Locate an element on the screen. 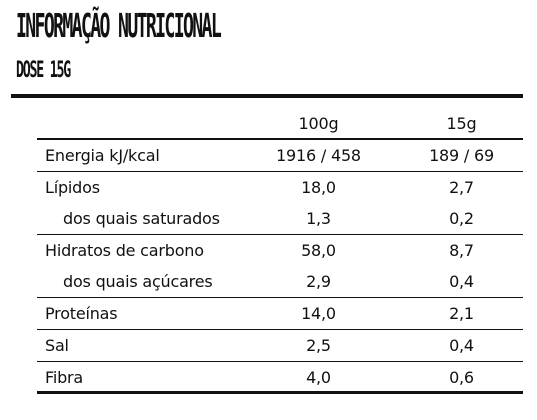  row-label: dos quais saturados is located at coordinates (141, 218).